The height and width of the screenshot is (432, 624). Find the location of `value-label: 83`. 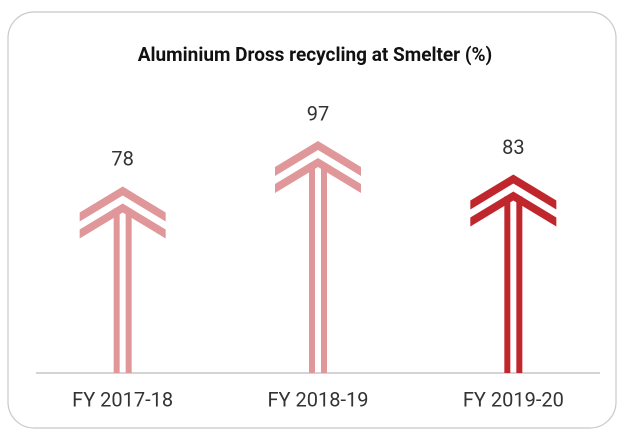

value-label: 83 is located at coordinates (513, 147).